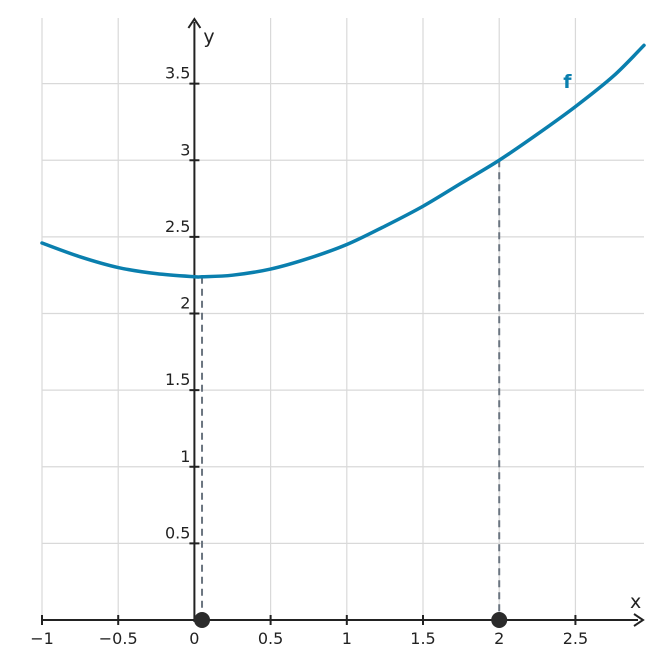  I want to click on x-tick-label: 0.5, so click(270, 638).